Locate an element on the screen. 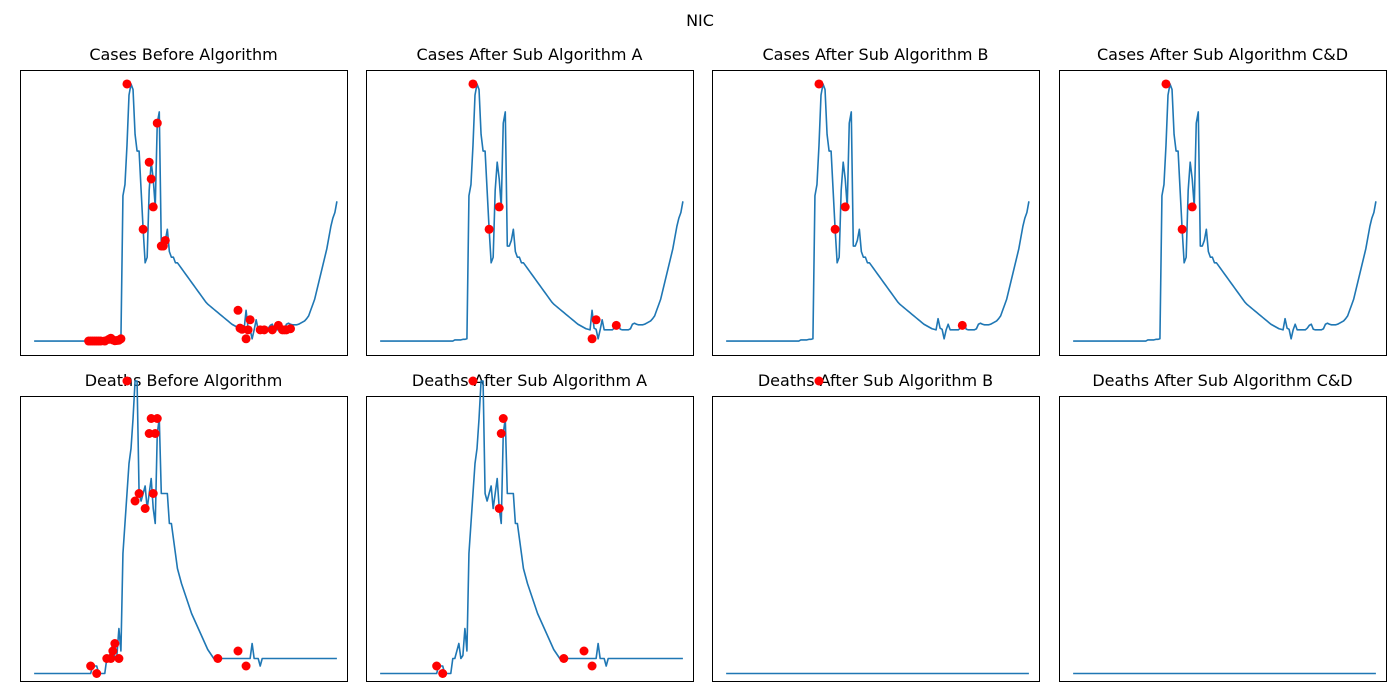 Image resolution: width=1400 pixels, height=700 pixels. panel-title-cases-before: Cases Before Algorithm is located at coordinates (183, 54).